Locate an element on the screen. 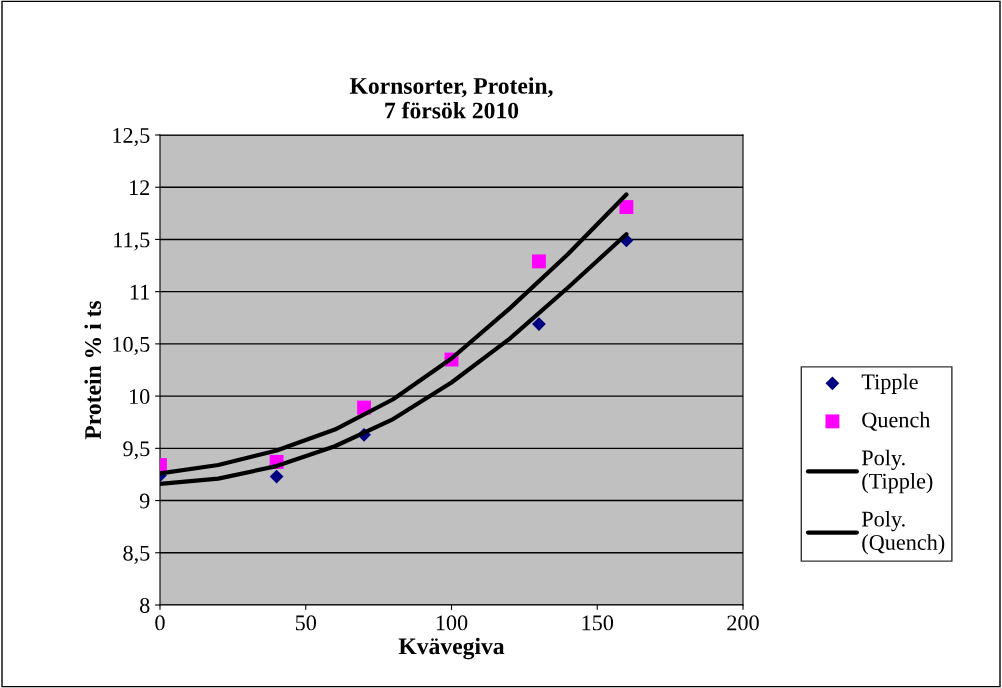 The height and width of the screenshot is (688, 1002). legend-label: Poly. (Quench) is located at coordinates (903, 532).